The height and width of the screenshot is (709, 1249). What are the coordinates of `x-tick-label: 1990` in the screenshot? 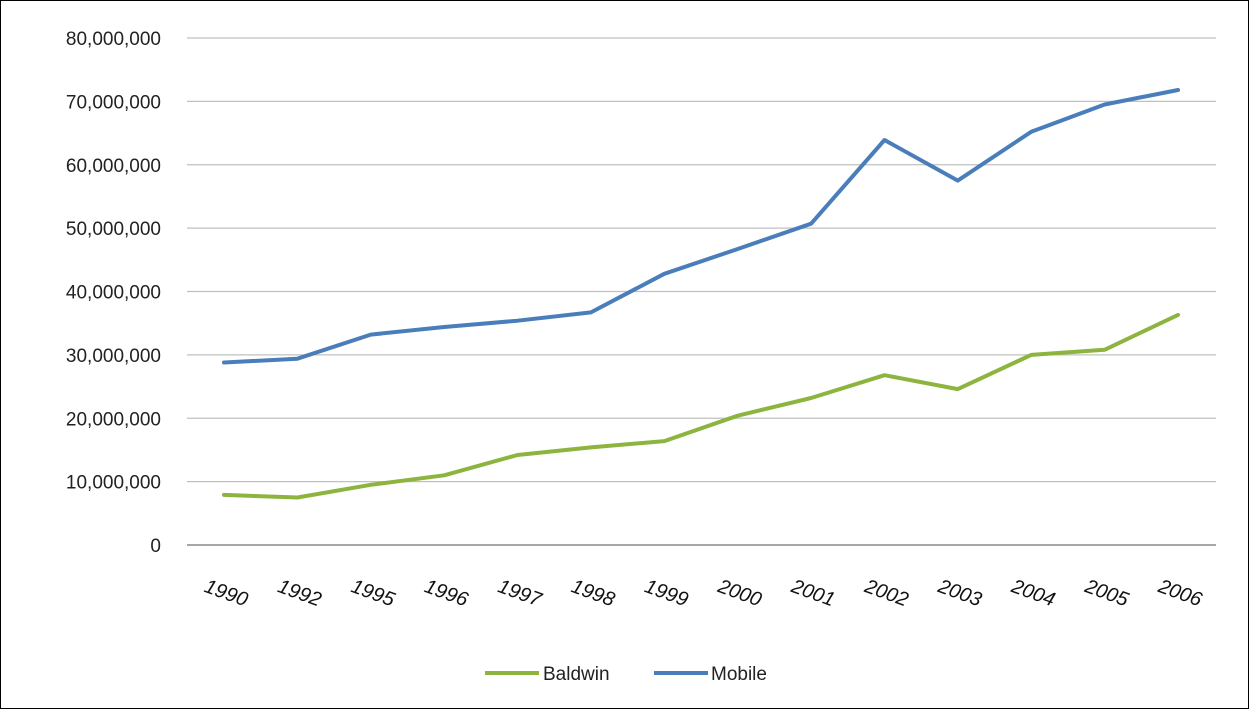 It's located at (225, 593).